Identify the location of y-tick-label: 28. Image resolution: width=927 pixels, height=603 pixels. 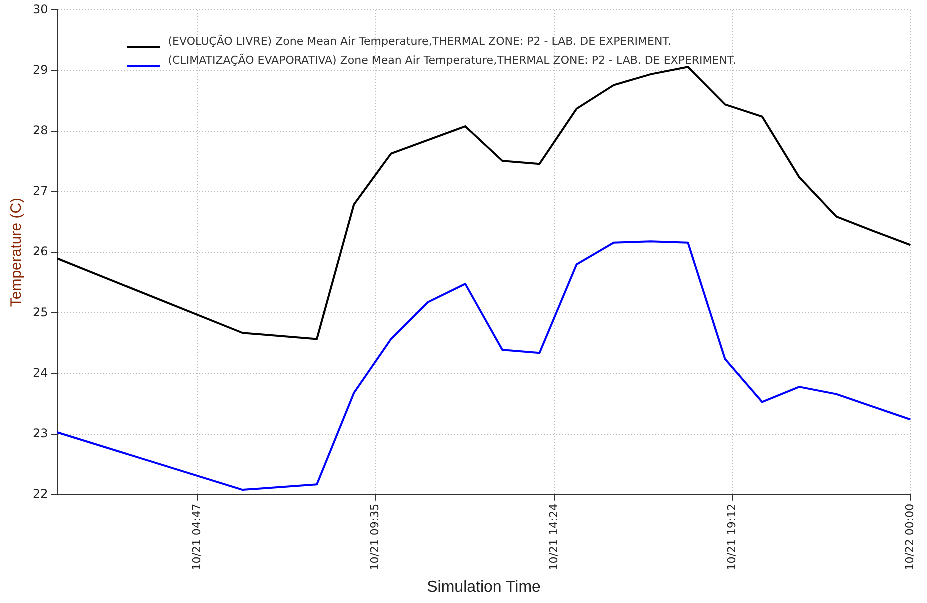
(40, 131).